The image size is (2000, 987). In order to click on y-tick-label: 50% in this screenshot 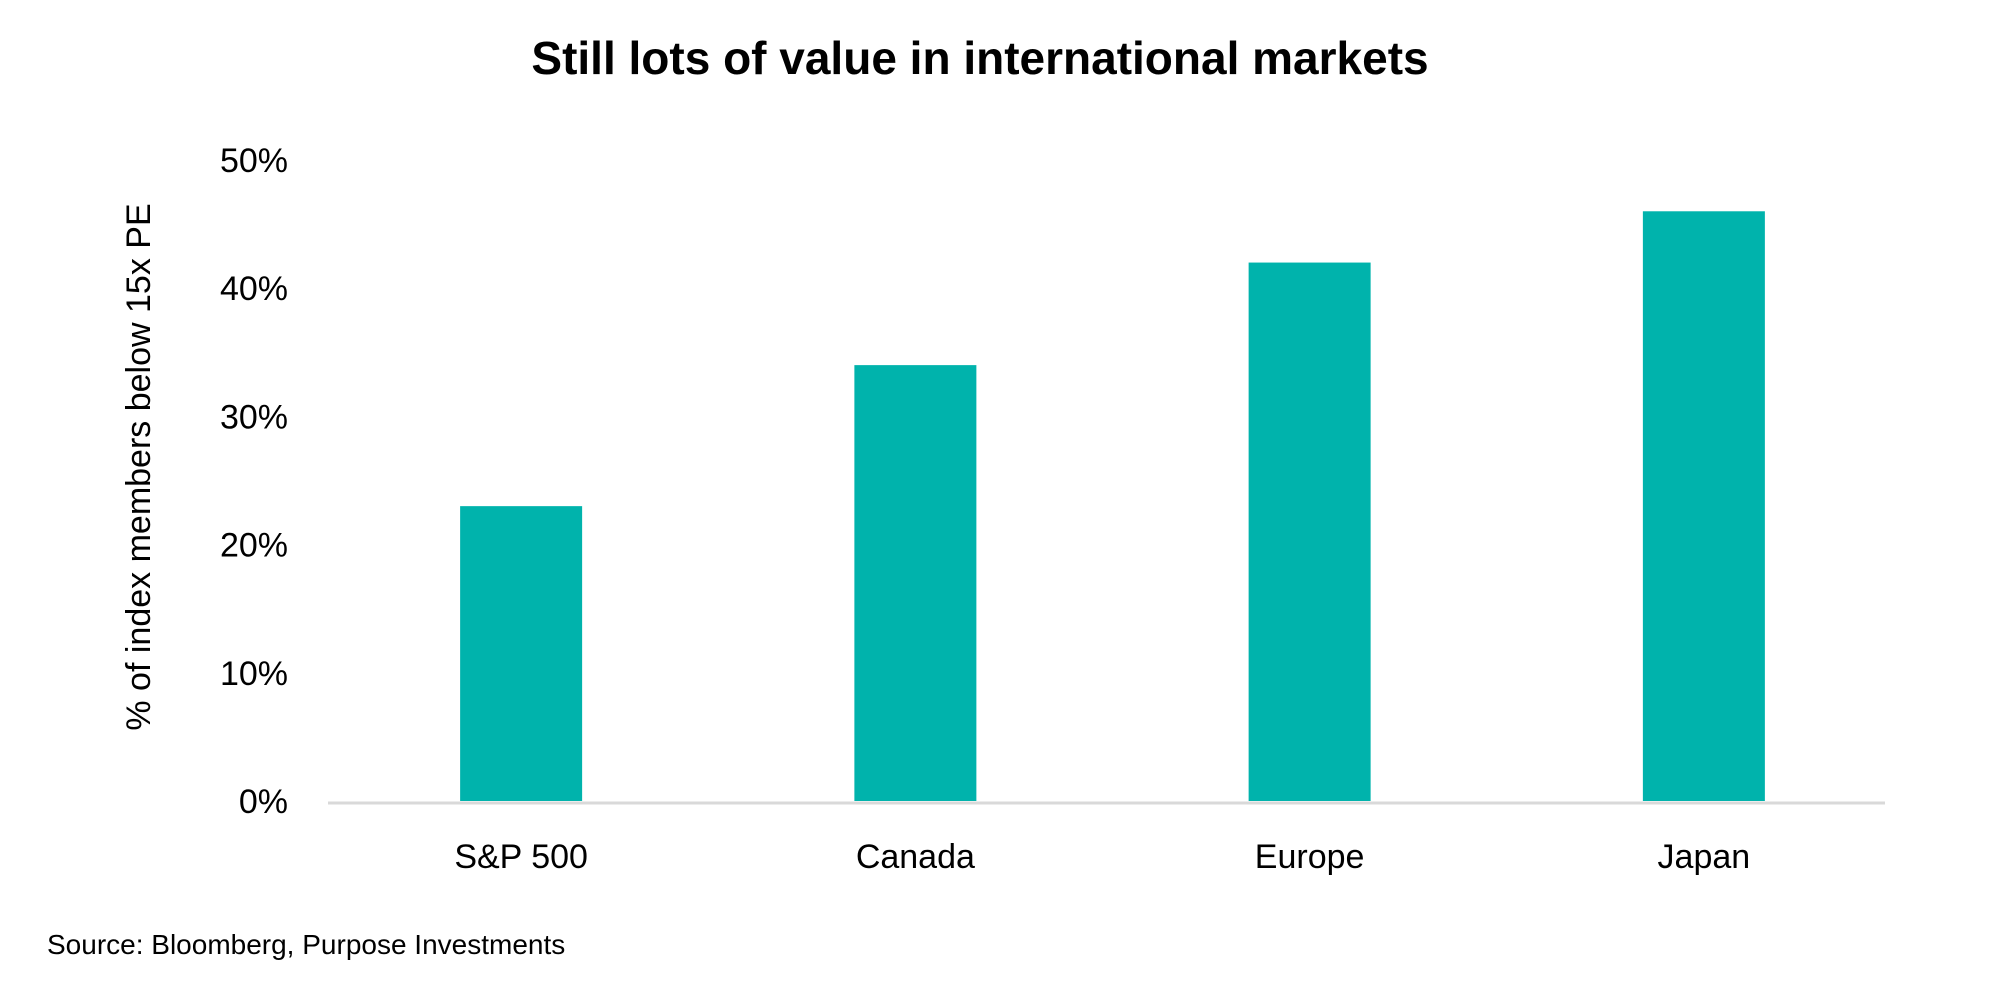, I will do `click(254, 161)`.